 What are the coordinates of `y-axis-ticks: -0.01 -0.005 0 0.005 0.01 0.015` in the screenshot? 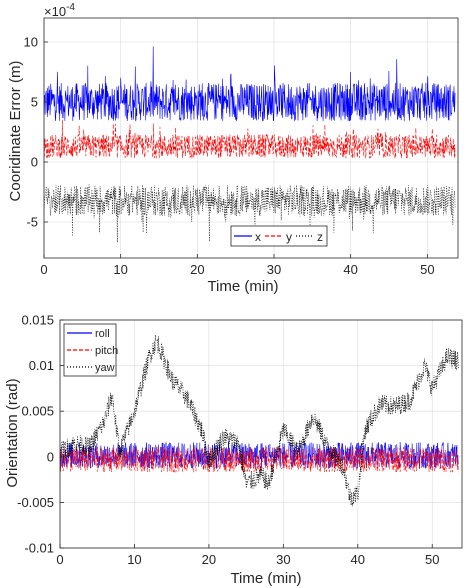 It's located at (40, 434).